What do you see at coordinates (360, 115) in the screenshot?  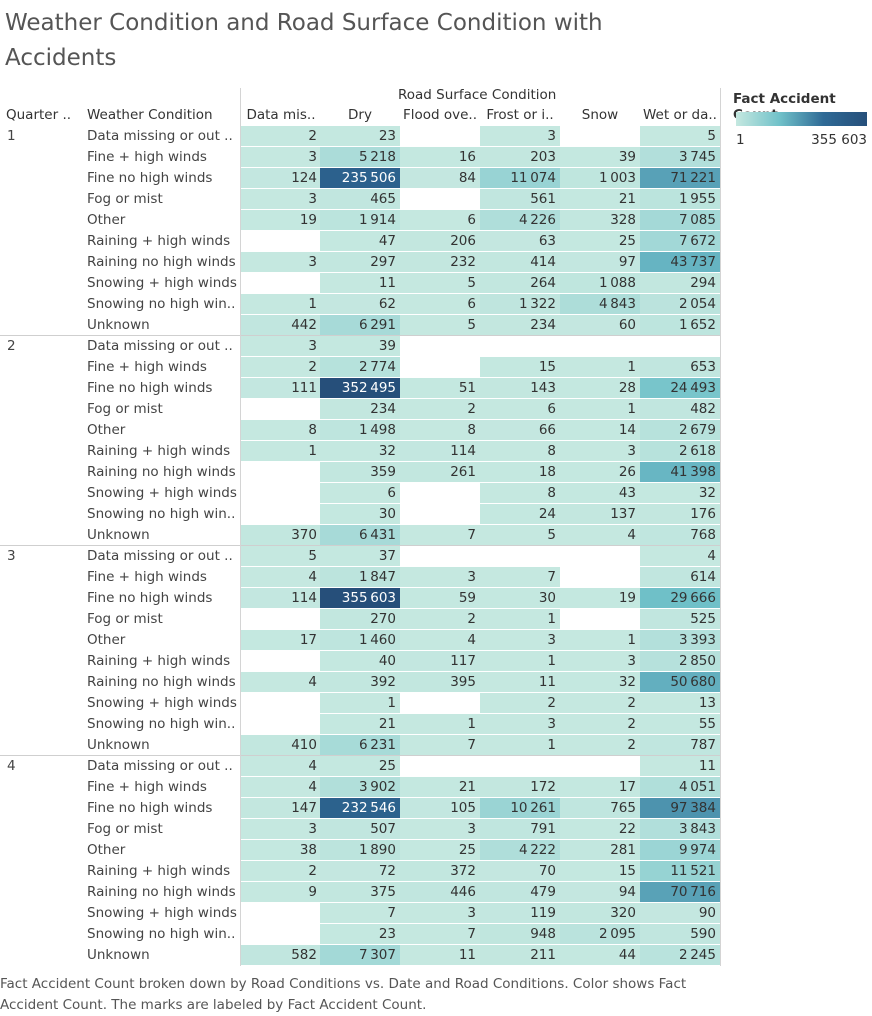 I see `column-header: Dry` at bounding box center [360, 115].